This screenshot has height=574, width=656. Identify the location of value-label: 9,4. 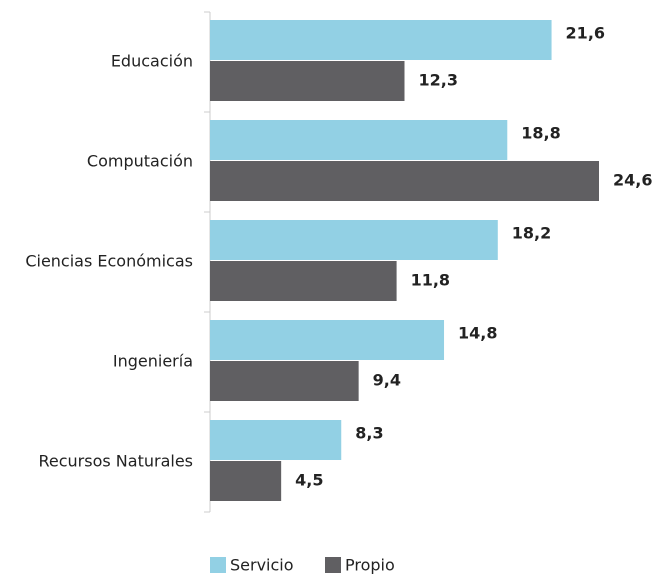
(387, 380).